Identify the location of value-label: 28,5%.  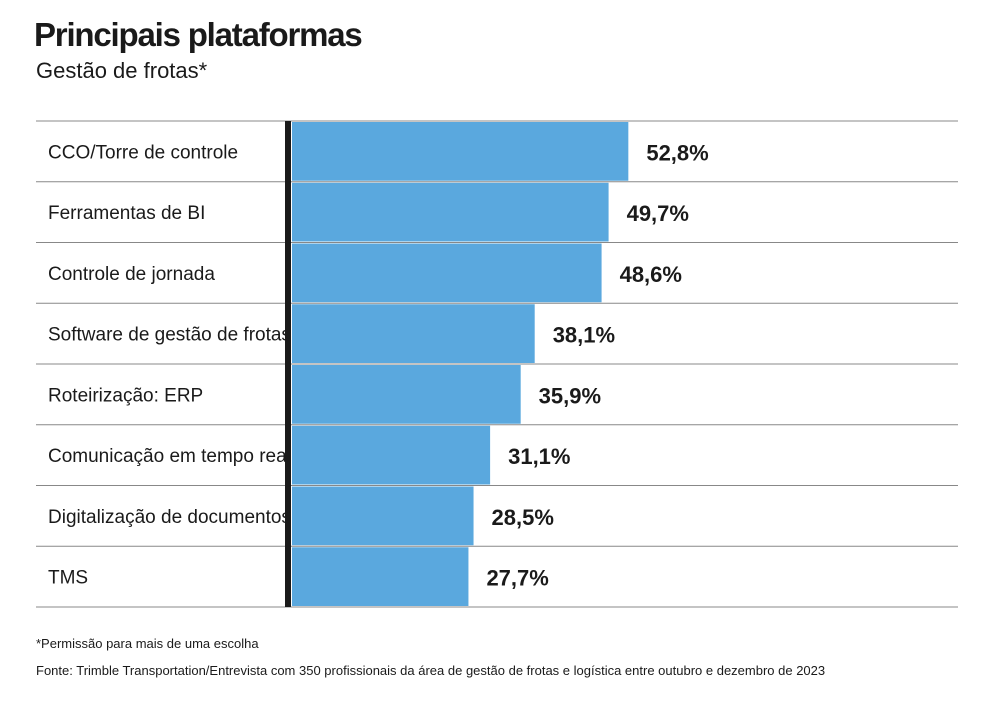
(523, 517).